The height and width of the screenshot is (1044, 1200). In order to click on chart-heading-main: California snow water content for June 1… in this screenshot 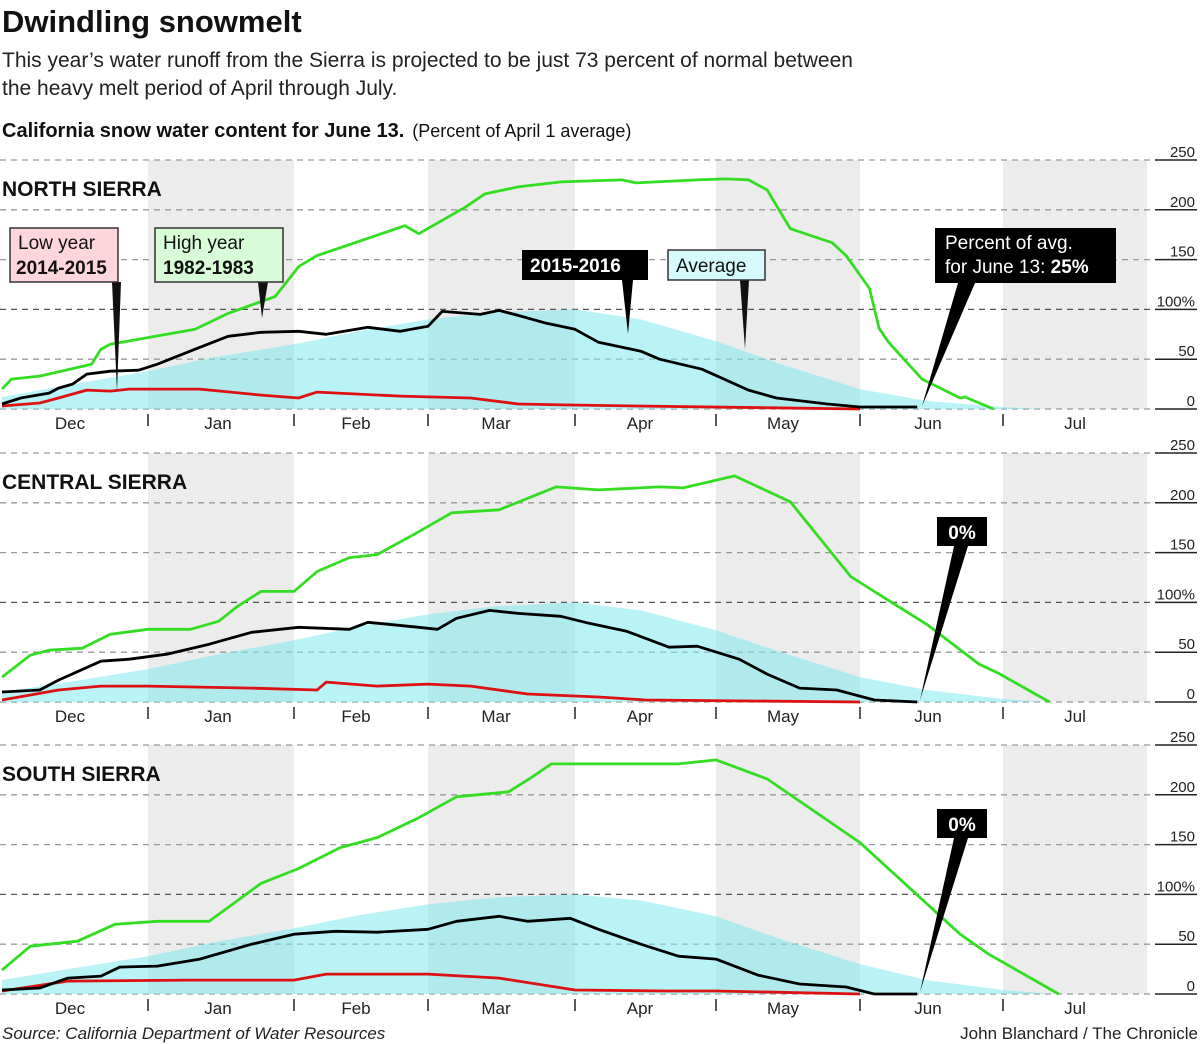, I will do `click(203, 131)`.